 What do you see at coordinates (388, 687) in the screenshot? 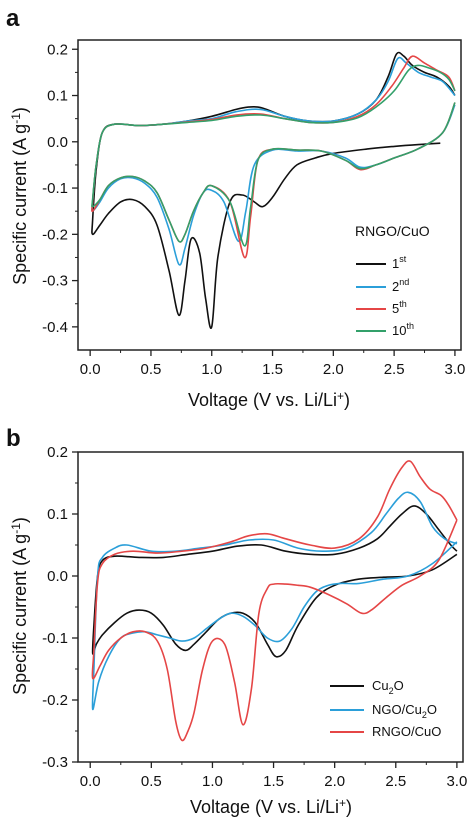
I see `legend-label-cu2o: Cu2O` at bounding box center [388, 687].